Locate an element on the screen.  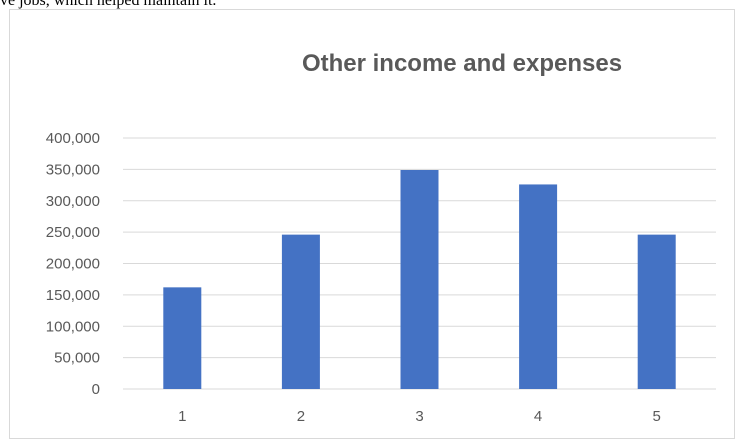
x-tick-label: 2 is located at coordinates (301, 416).